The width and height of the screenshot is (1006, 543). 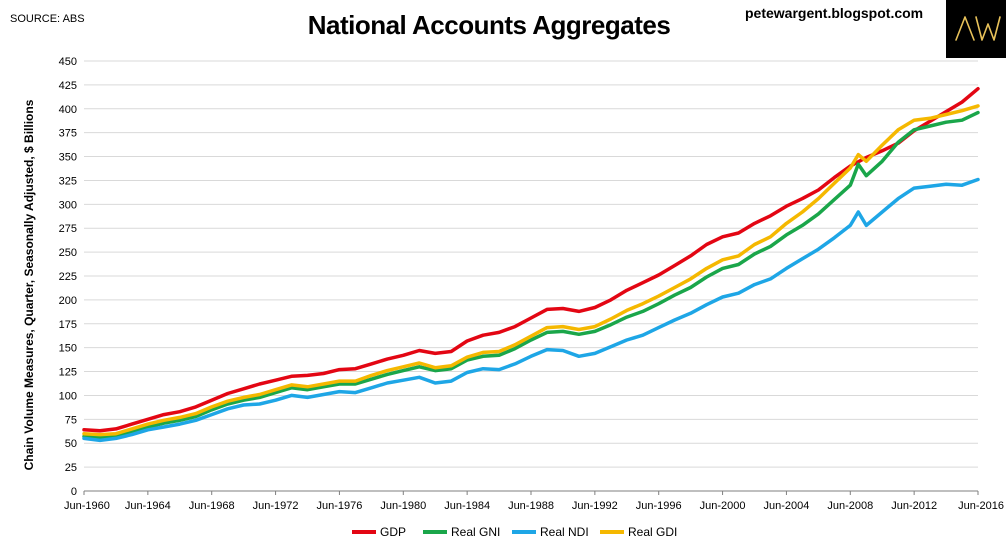 What do you see at coordinates (47, 19) in the screenshot?
I see `source-label: SOURCE: ABS` at bounding box center [47, 19].